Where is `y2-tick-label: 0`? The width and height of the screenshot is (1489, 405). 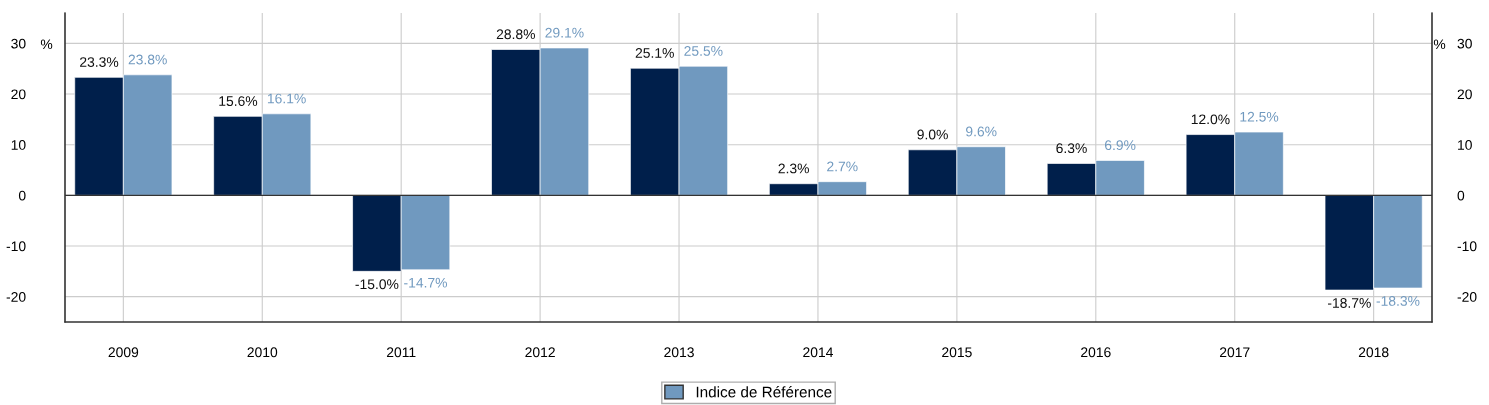 y2-tick-label: 0 is located at coordinates (1461, 195).